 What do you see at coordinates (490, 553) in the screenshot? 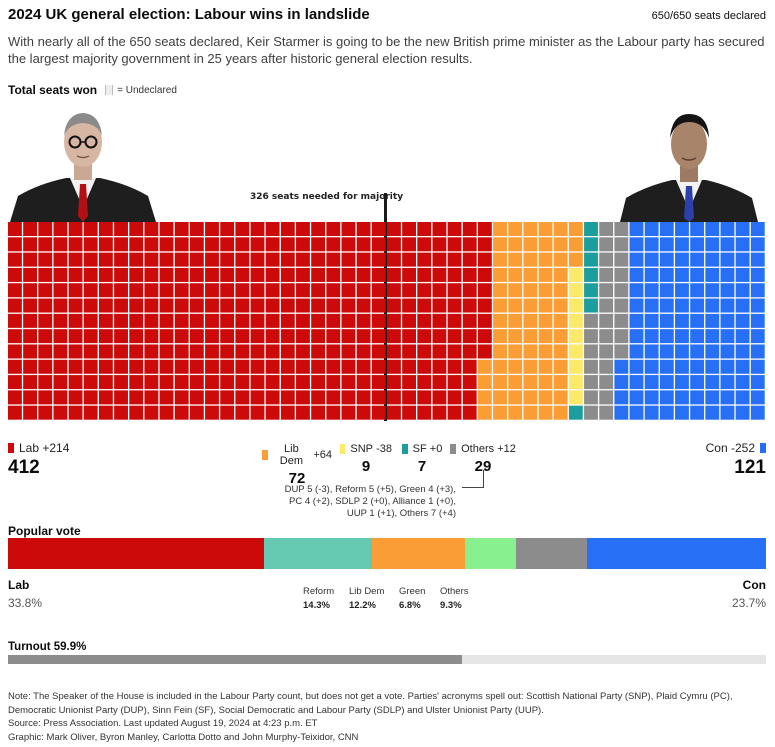
I see `pv-segment-green` at bounding box center [490, 553].